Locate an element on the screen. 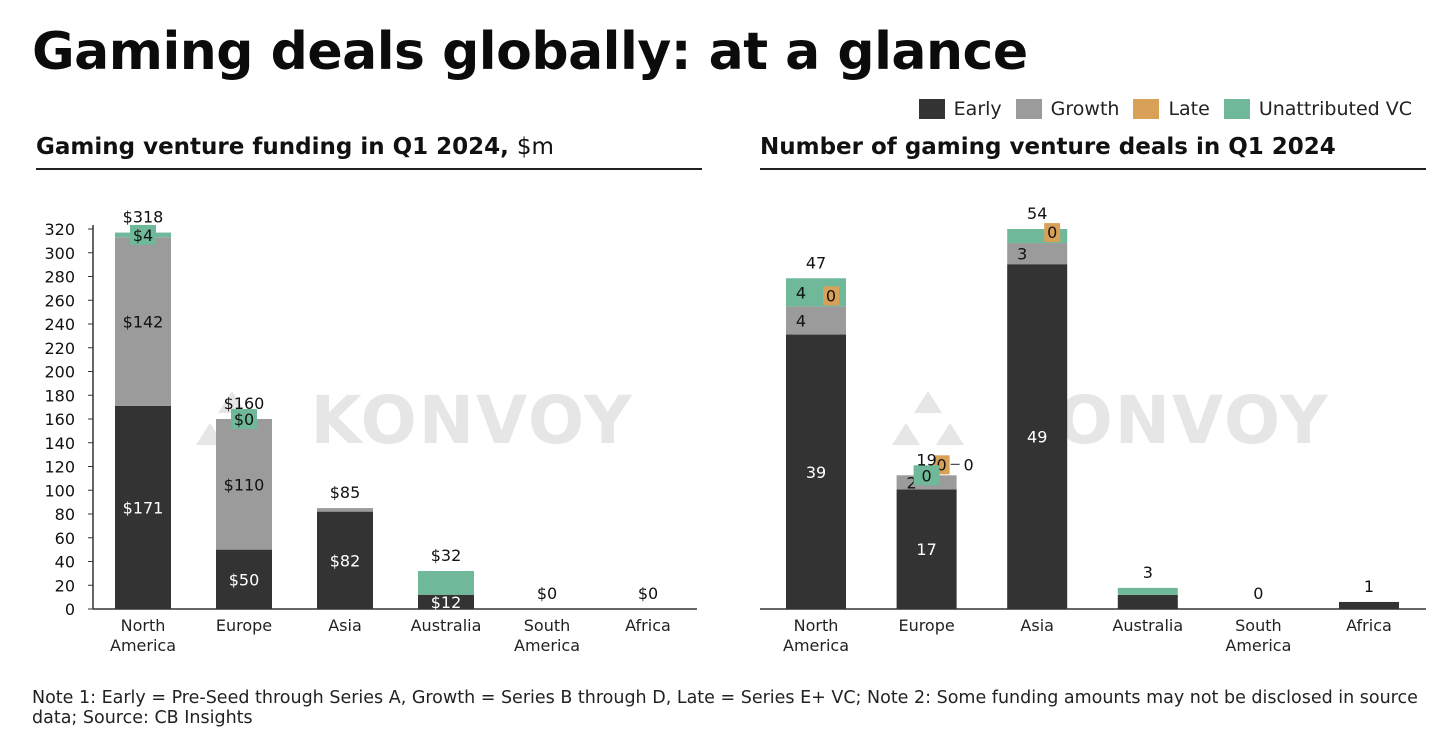 This screenshot has width=1456, height=734. legend-label-growth: Growth is located at coordinates (1085, 109).